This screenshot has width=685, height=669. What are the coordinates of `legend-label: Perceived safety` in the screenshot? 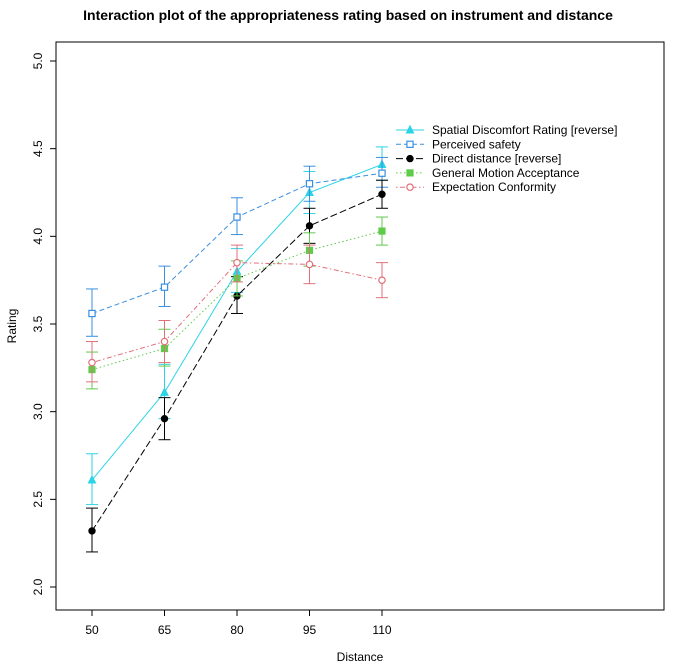 It's located at (476, 144).